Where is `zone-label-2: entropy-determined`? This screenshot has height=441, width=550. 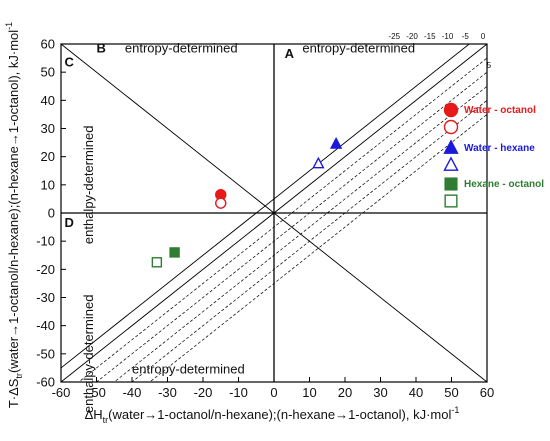
zone-label-2: entropy-determined is located at coordinates (188, 369).